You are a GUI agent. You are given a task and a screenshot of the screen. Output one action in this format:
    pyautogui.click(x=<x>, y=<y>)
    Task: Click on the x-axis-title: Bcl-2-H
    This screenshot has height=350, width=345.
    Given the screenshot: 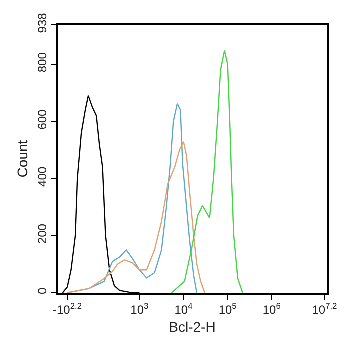 What is the action you would take?
    pyautogui.click(x=192, y=326)
    